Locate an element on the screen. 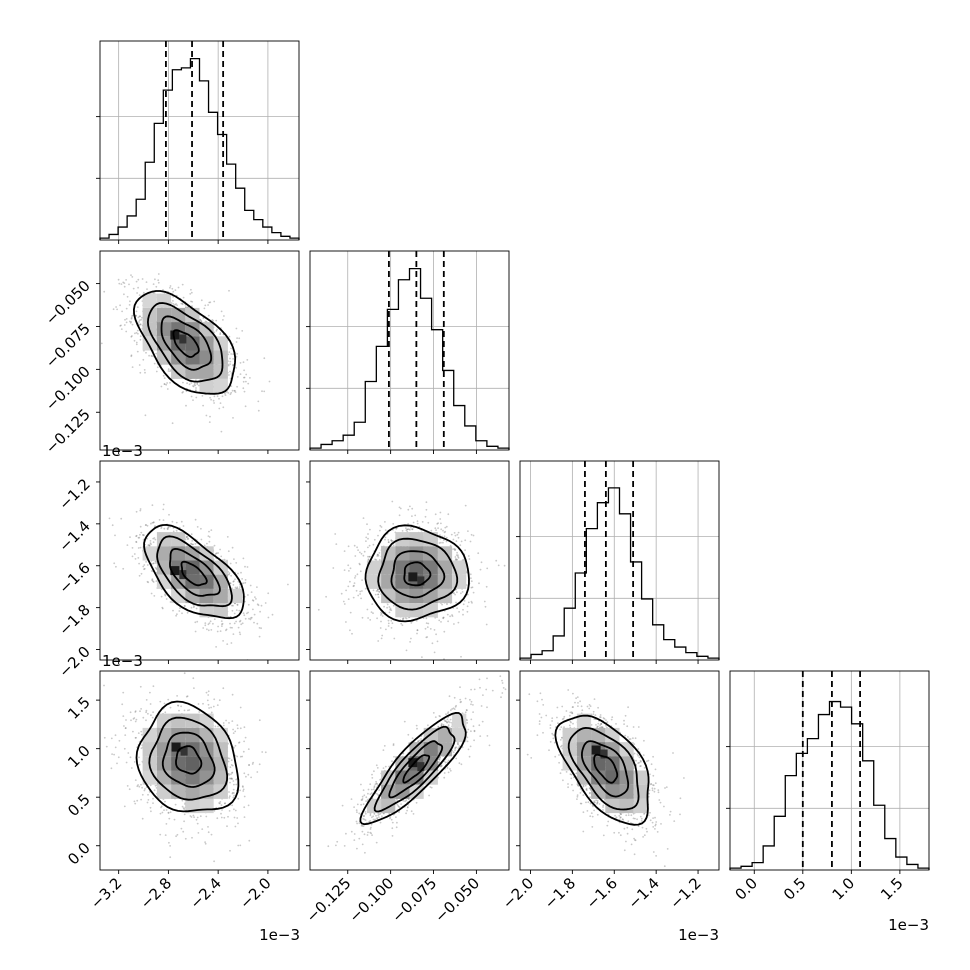 The height and width of the screenshot is (970, 970). density-peak is located at coordinates (183, 339).